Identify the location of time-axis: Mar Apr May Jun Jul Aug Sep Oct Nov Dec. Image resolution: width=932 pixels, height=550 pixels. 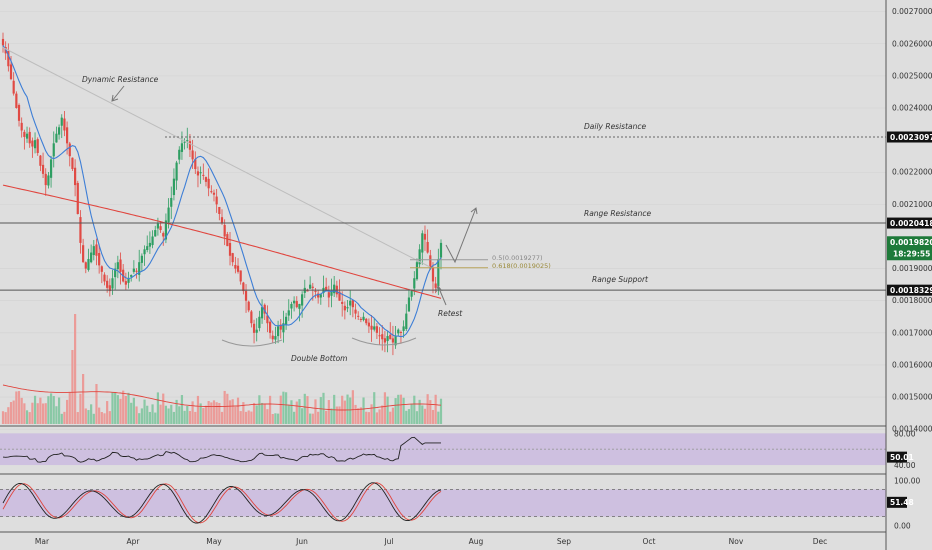
(431, 541).